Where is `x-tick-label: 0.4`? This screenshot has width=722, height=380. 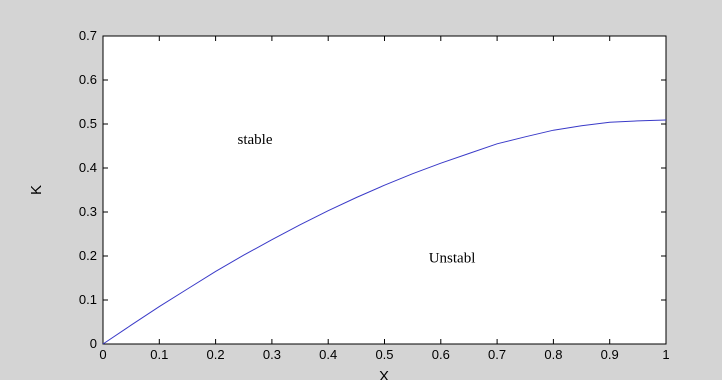
x-tick-label: 0.4 is located at coordinates (328, 354).